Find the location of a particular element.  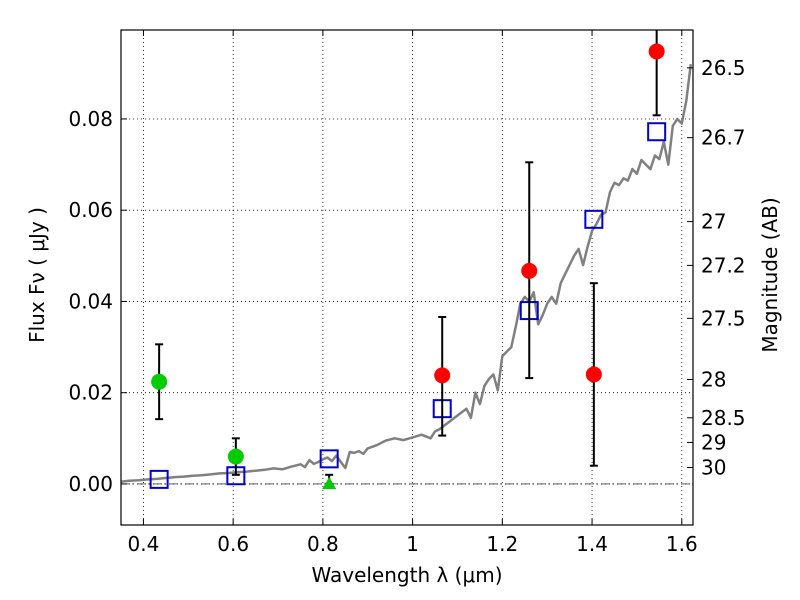

mag-tick-label: 28.5 is located at coordinates (723, 418).